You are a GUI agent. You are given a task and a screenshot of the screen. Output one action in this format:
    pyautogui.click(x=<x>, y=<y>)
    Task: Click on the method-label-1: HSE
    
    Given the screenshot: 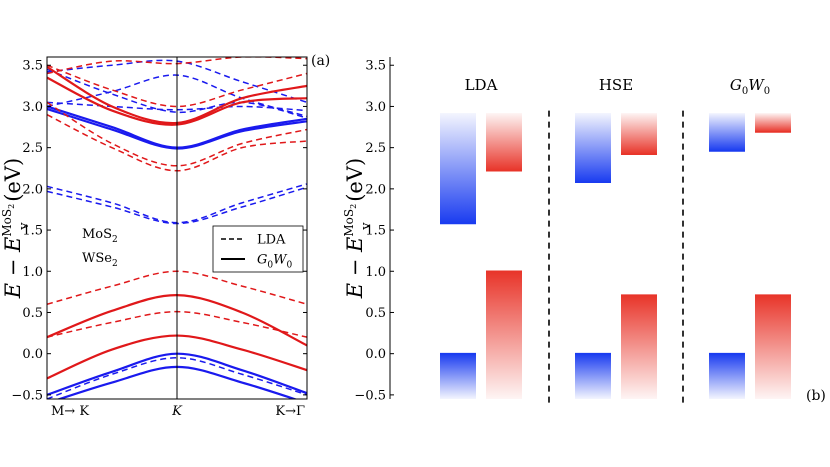 What is the action you would take?
    pyautogui.click(x=616, y=85)
    